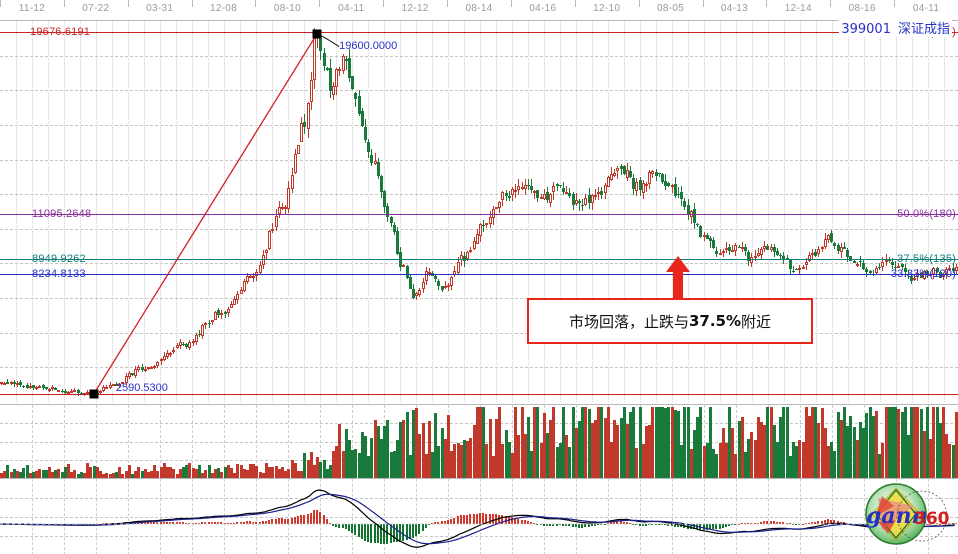 The width and height of the screenshot is (958, 554). Describe the element at coordinates (897, 516) in the screenshot. I see `svg-text: gann` at that location.